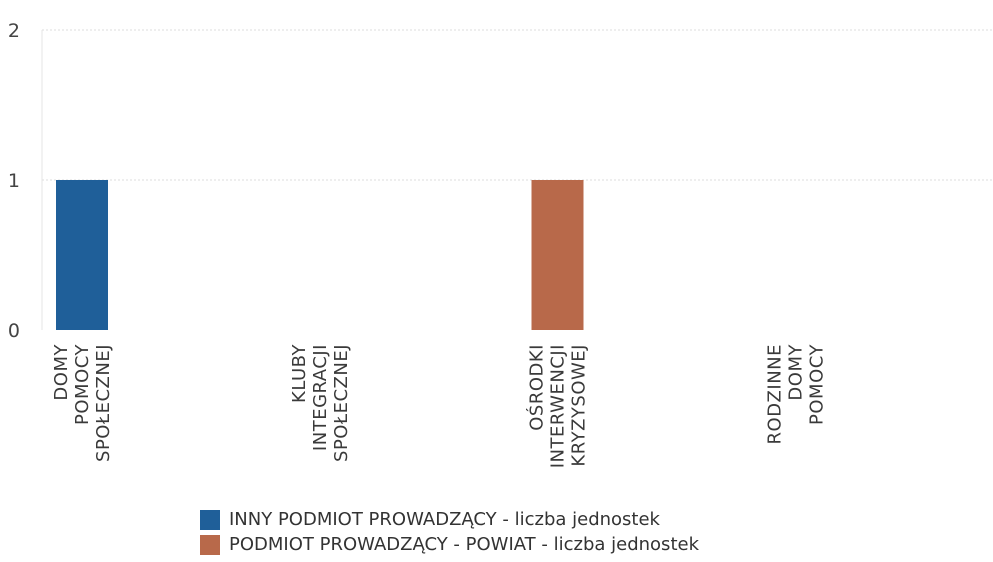 The height and width of the screenshot is (562, 993). What do you see at coordinates (579, 405) in the screenshot?
I see `x-tick-label-line: KRYZYSOWEJ` at bounding box center [579, 405].